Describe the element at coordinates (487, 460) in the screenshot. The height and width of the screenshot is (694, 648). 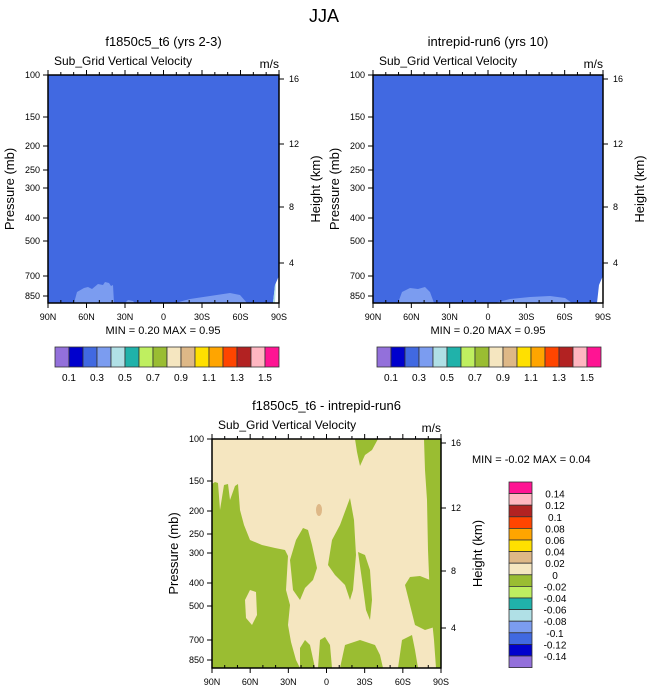
I see `stat-min-label: MIN =` at that location.